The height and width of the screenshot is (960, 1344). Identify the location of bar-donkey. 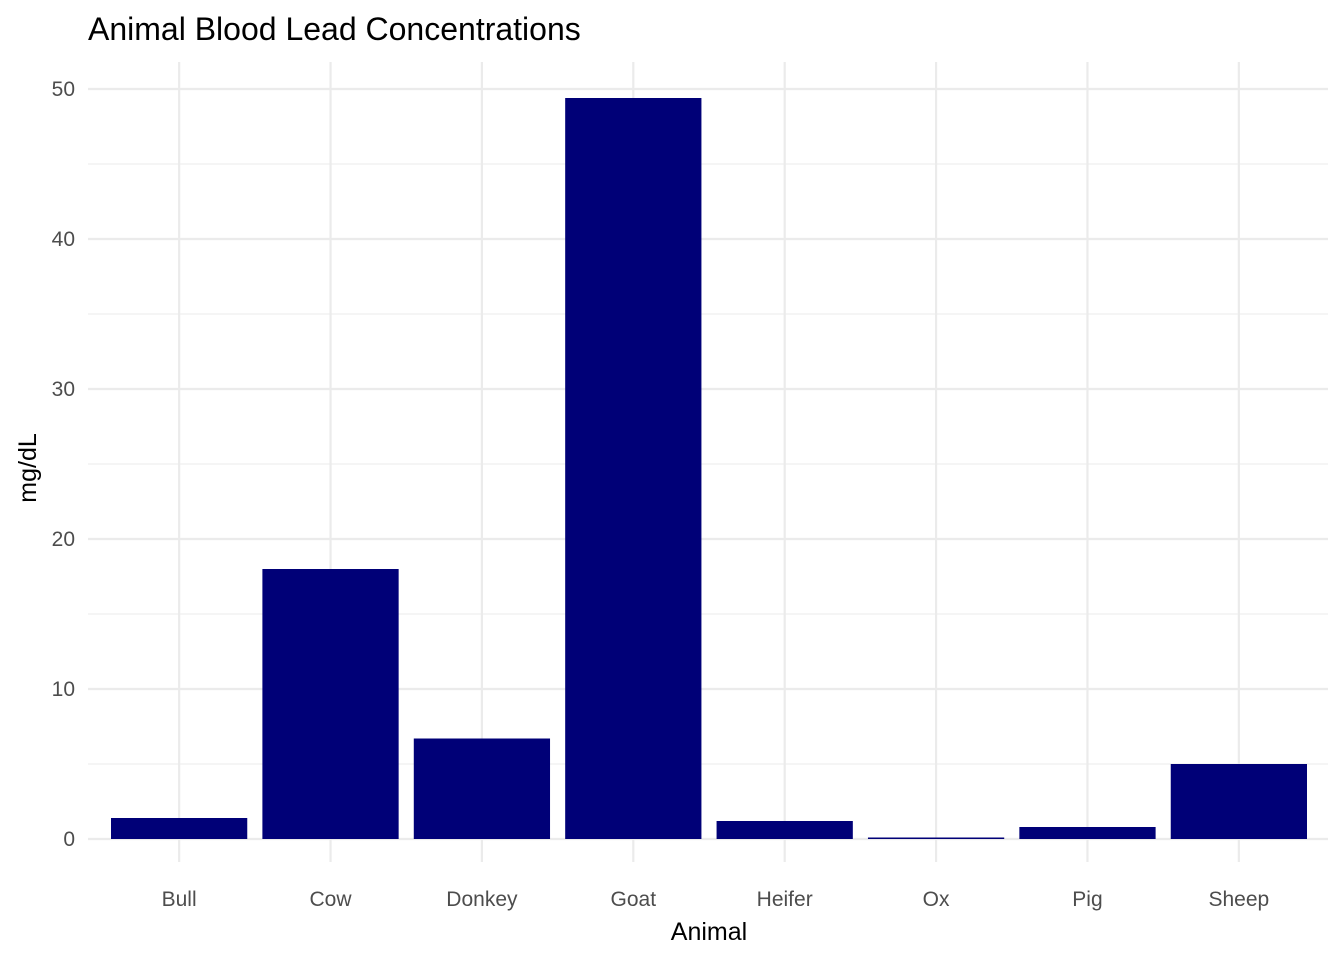
(482, 788).